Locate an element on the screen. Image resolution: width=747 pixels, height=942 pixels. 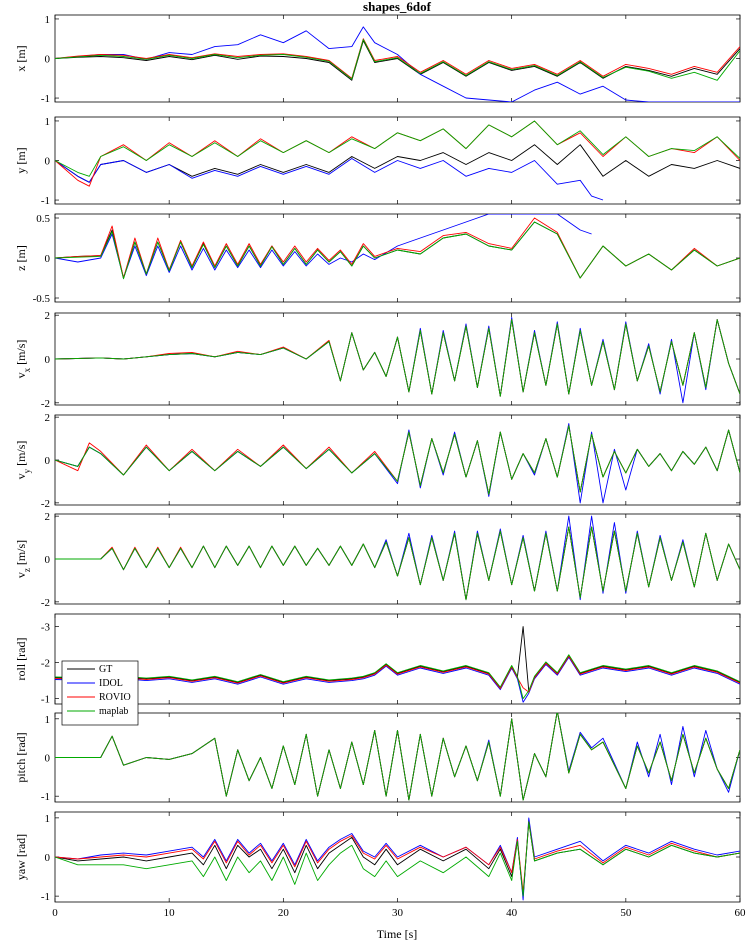
x-axis-label: Time [s] is located at coordinates (397, 934).